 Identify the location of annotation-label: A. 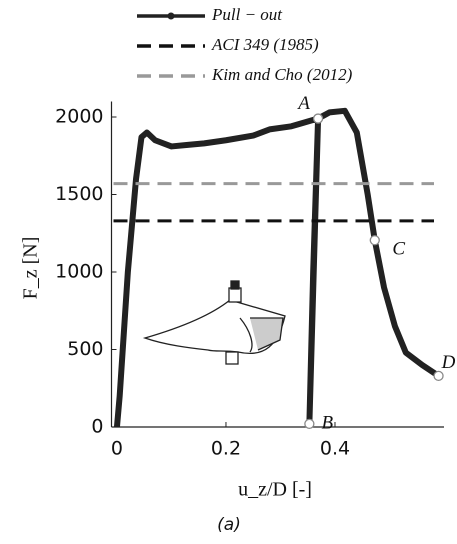
(303, 103).